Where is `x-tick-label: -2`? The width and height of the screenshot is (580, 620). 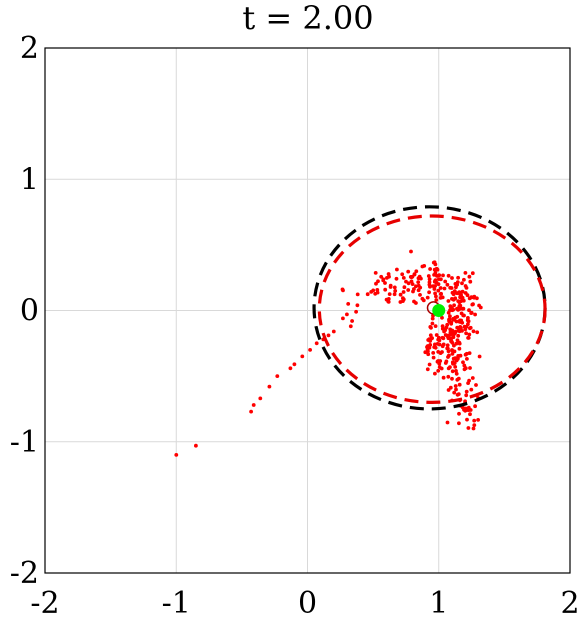 x-tick-label: -2 is located at coordinates (44, 603).